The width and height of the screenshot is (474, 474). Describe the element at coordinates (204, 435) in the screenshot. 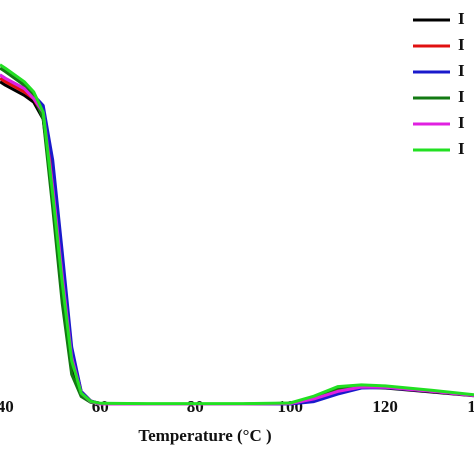

I see `x-axis-label: Temperature (°C )` at that location.